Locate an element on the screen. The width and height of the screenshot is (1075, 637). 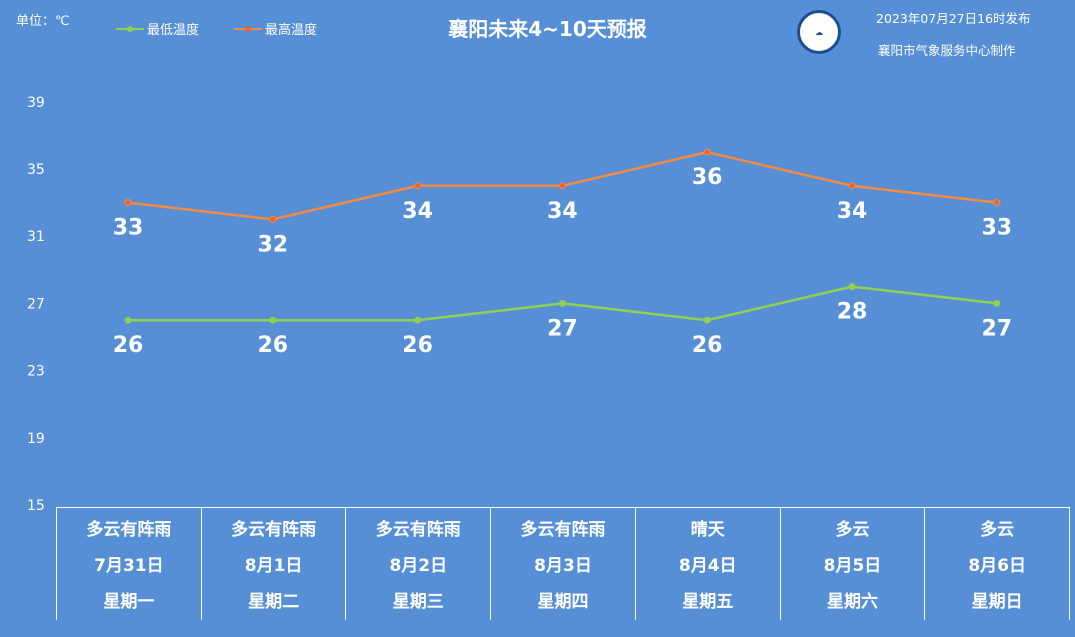
day-date: 8月6日 is located at coordinates (997, 566).